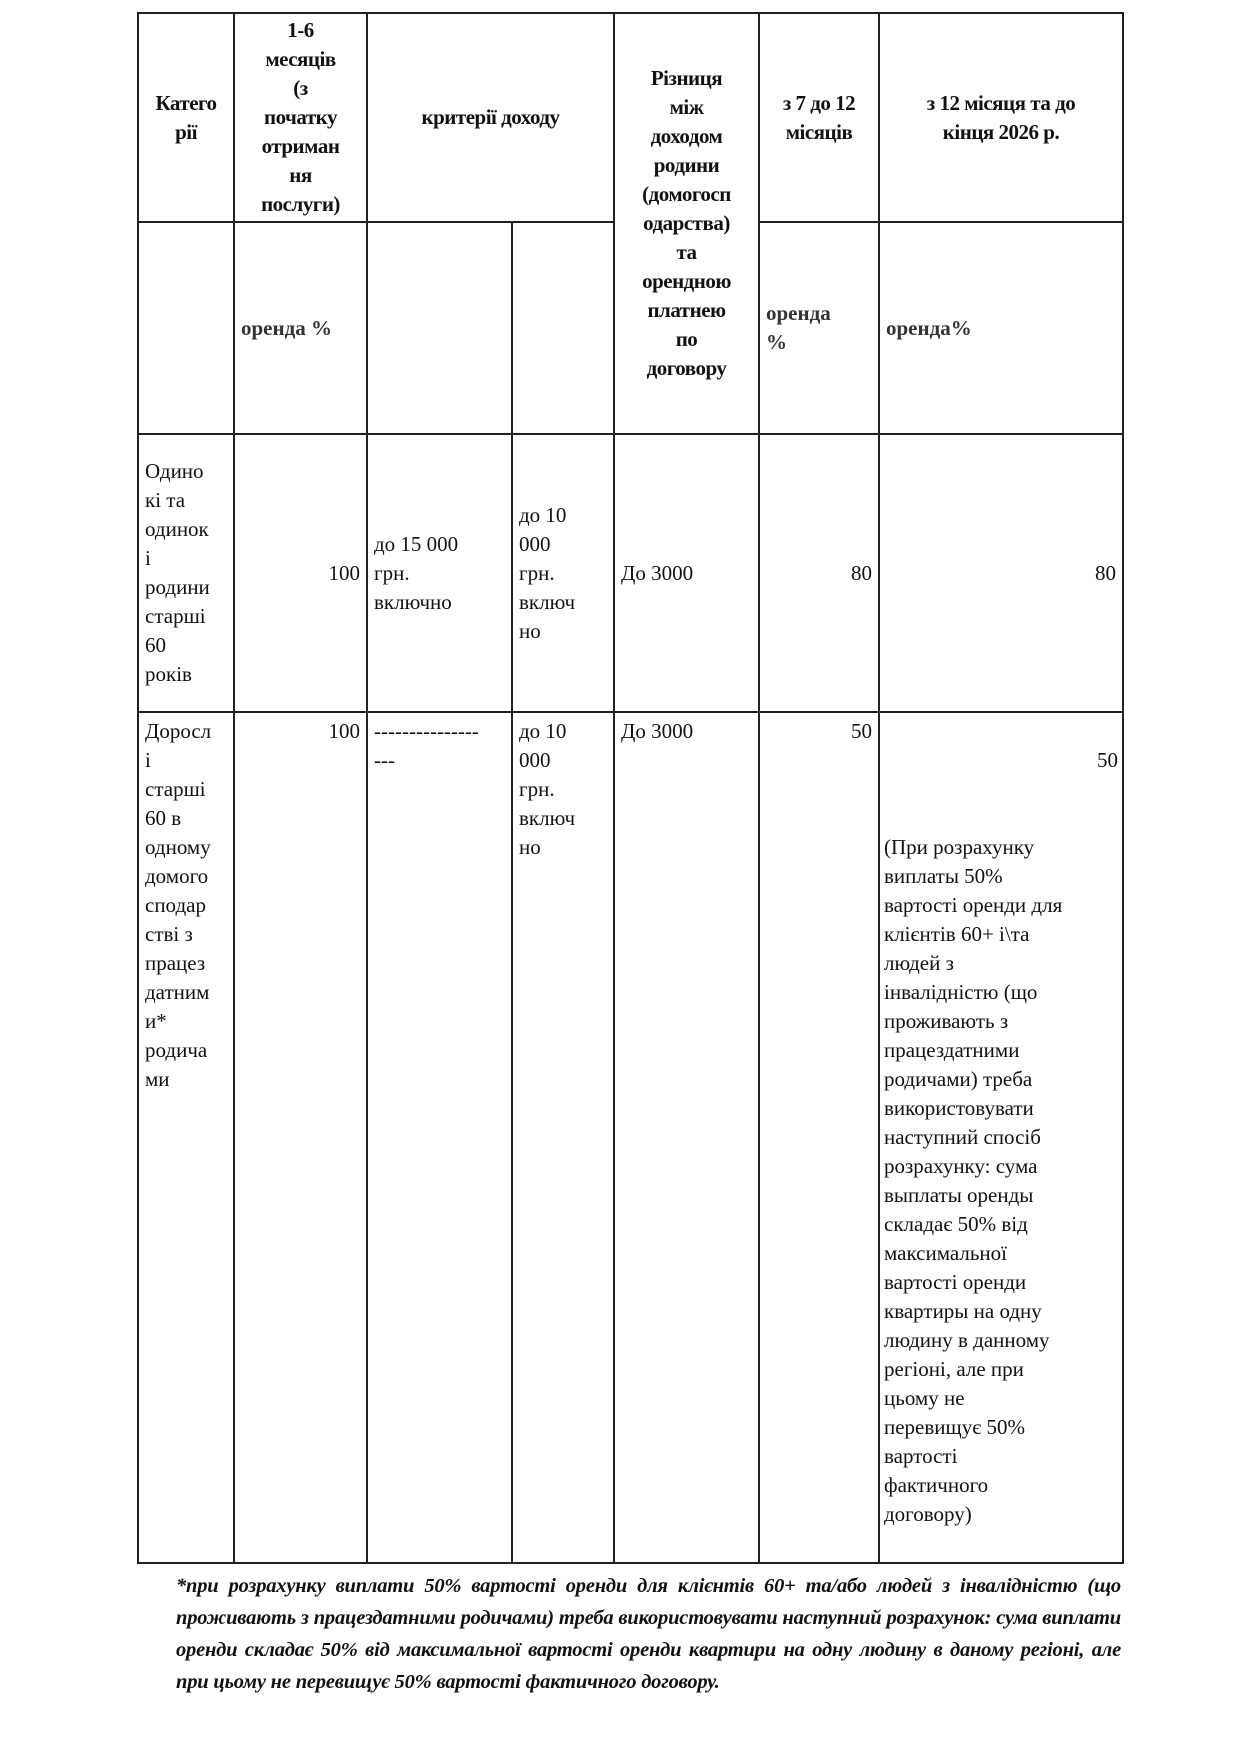 This screenshot has height=1755, width=1242. I want to click on subheader-rent-pct-1: оренда %, so click(300, 328).